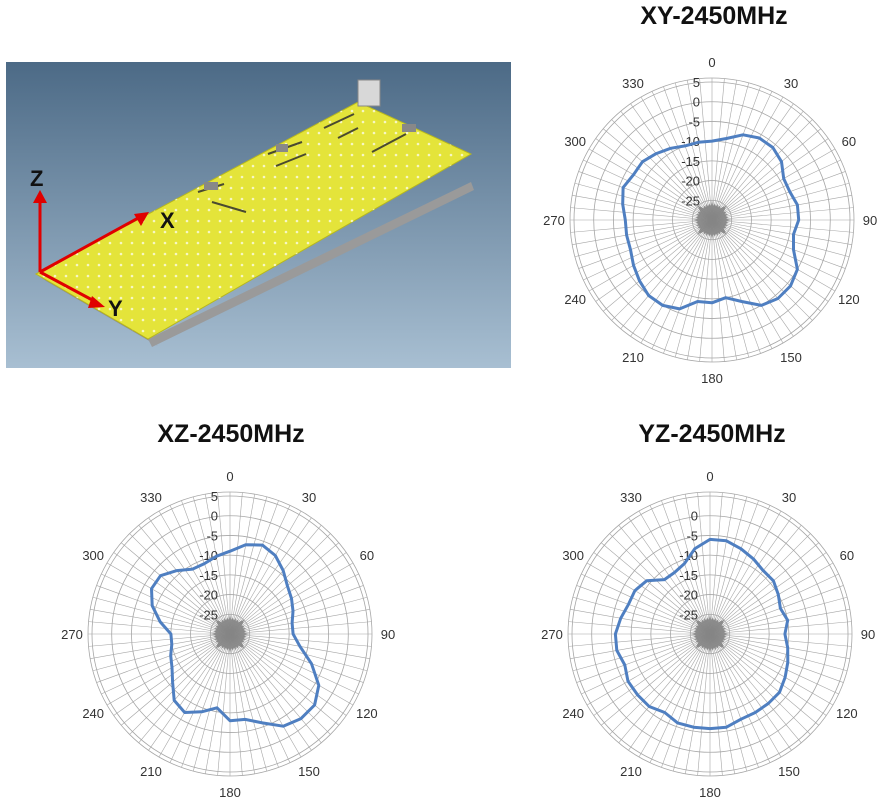 The image size is (893, 812). What do you see at coordinates (791, 83) in the screenshot?
I see `angle-tick-label: 30` at bounding box center [791, 83].